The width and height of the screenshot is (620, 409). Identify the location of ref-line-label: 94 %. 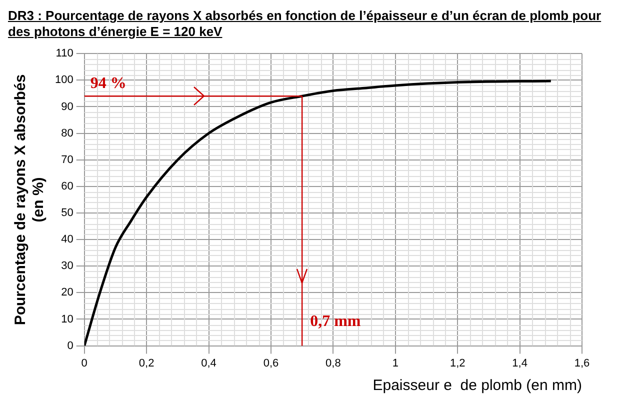
(108, 83).